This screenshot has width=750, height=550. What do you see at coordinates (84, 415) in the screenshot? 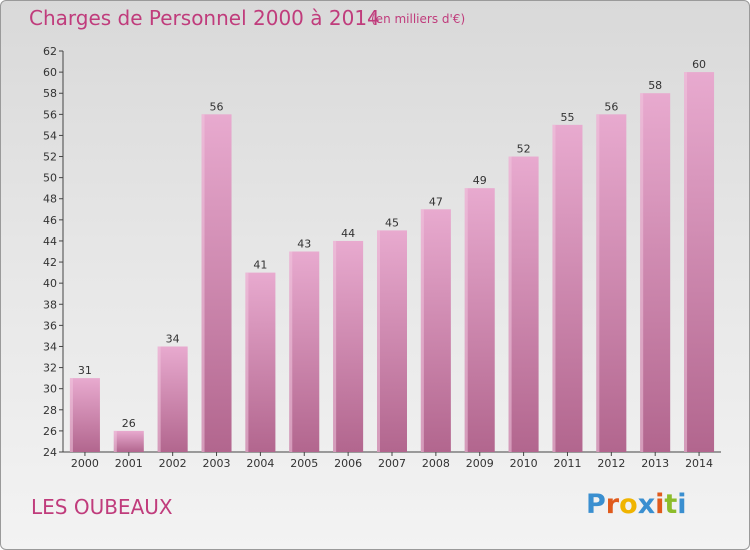
I see `bar-2000` at bounding box center [84, 415].